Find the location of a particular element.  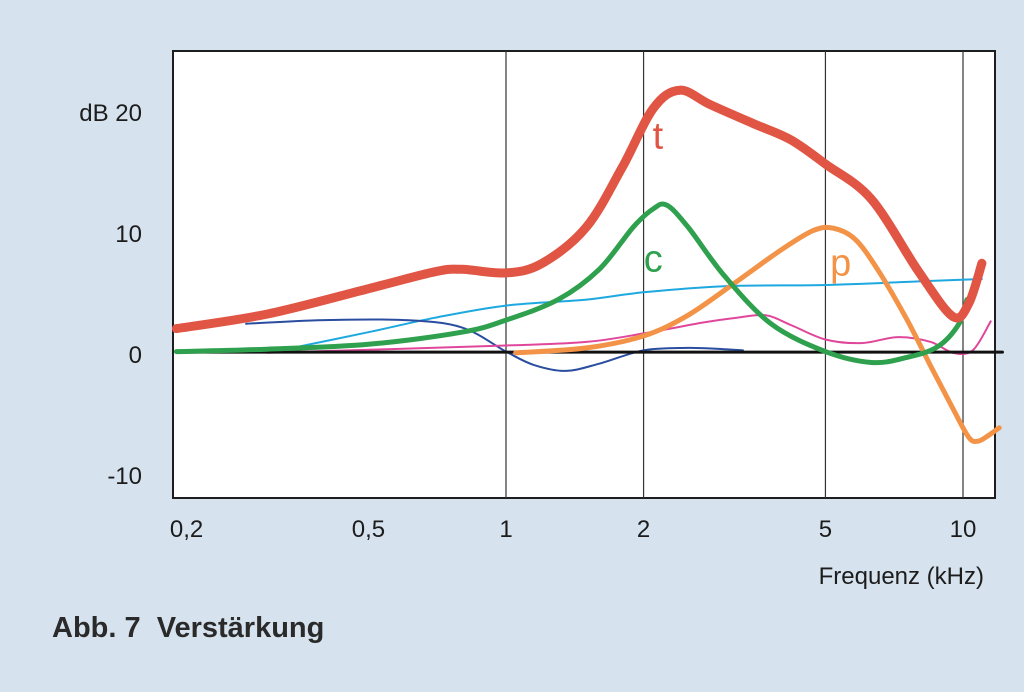

x-tick-label: 5 is located at coordinates (825, 529).